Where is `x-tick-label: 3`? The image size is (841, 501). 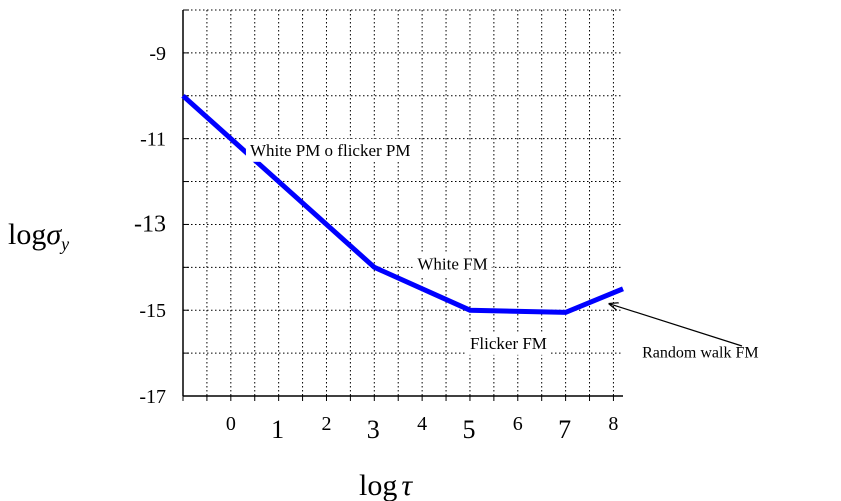
x-tick-label: 3 is located at coordinates (373, 429).